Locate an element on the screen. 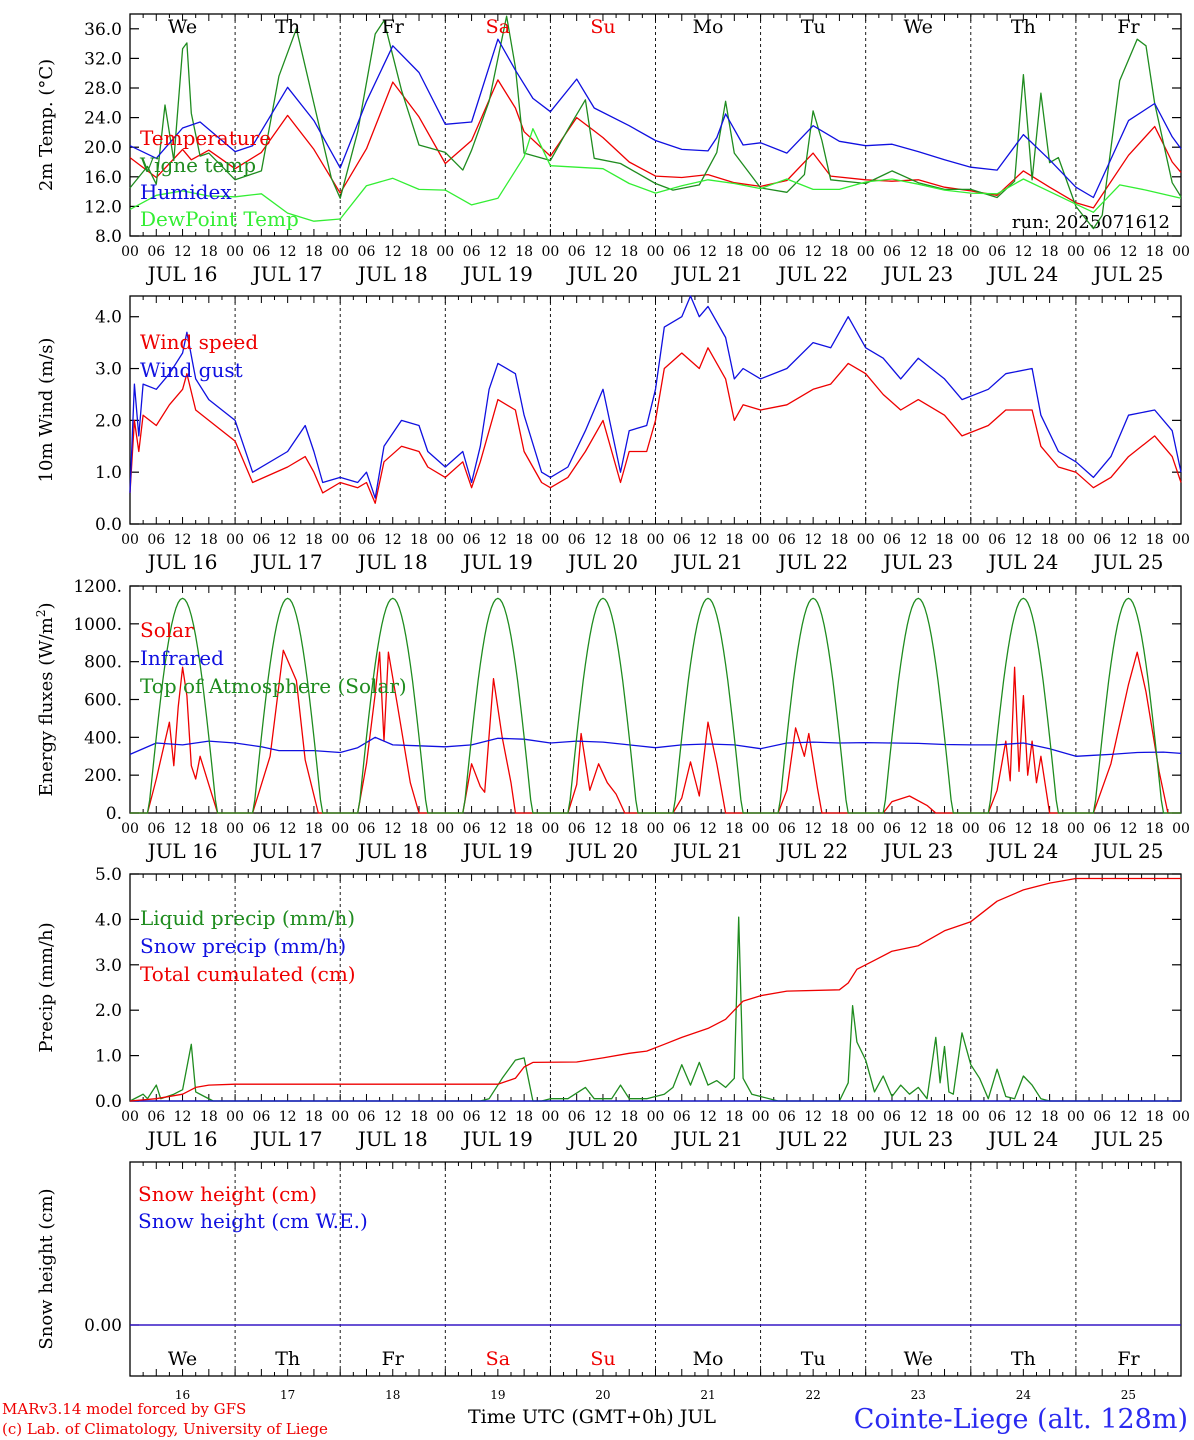 Image resolution: width=1194 pixels, height=1440 pixels. day-number-label: 20 is located at coordinates (602, 1395).